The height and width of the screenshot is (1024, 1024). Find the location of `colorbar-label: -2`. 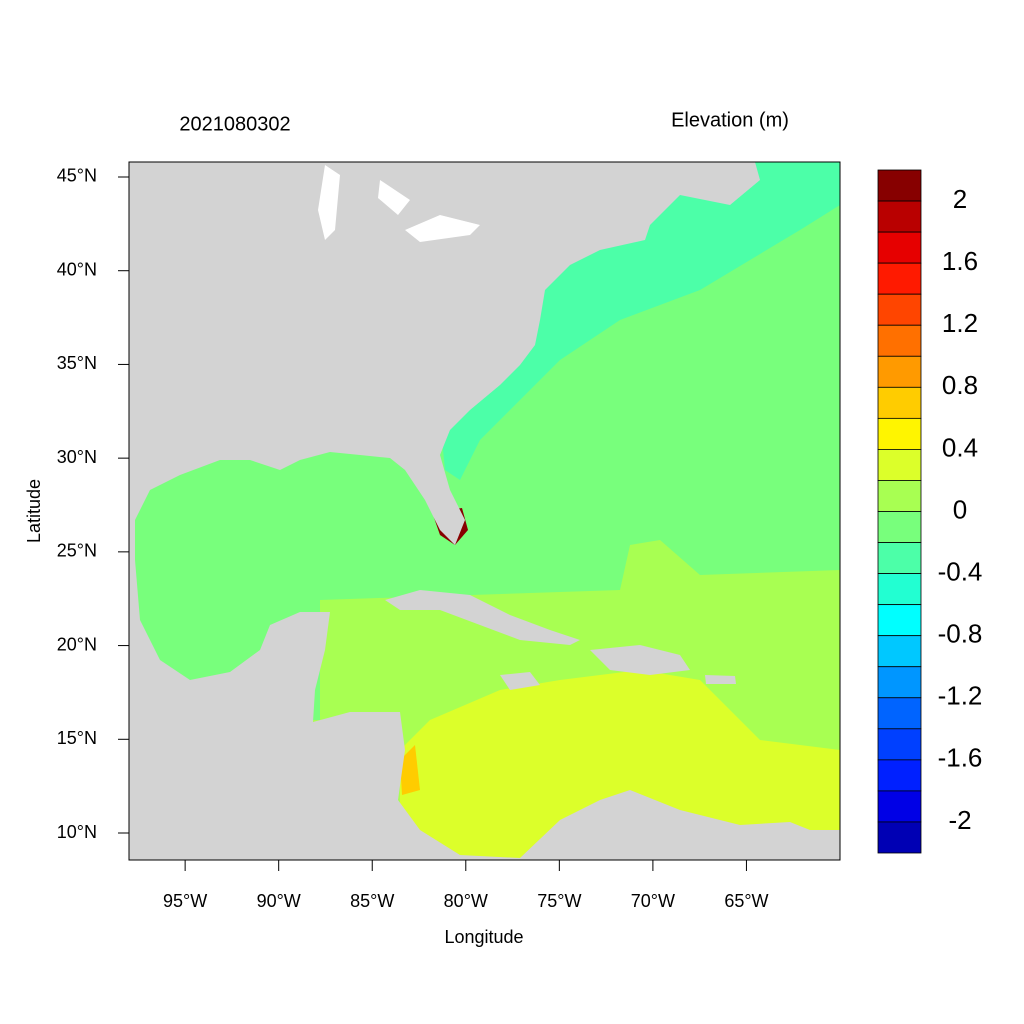

colorbar-label: -2 is located at coordinates (959, 820).